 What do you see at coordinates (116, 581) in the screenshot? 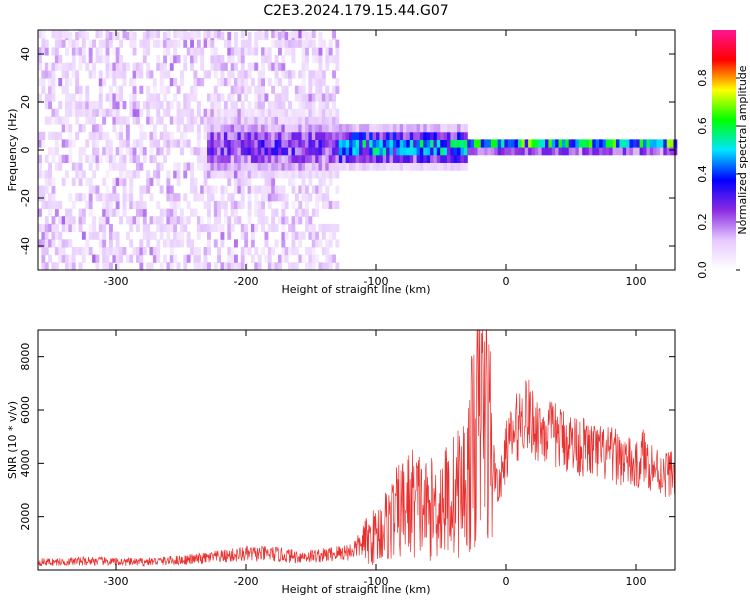
I see `x-tick-label: -300` at bounding box center [116, 581].